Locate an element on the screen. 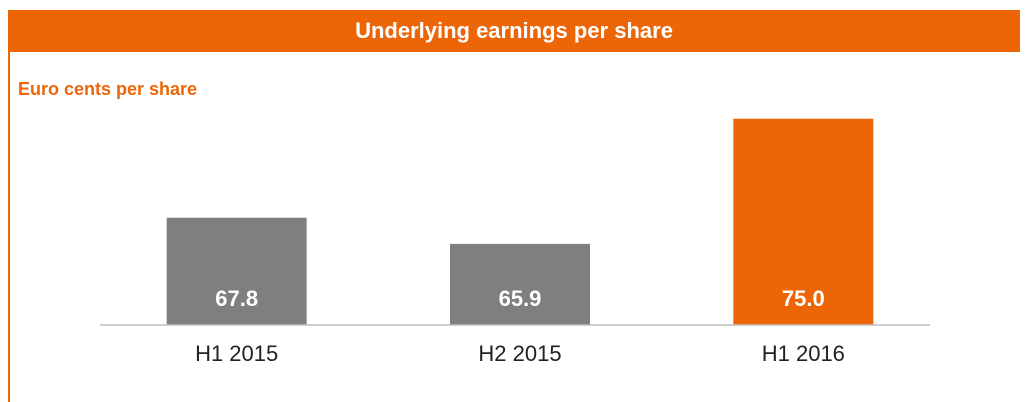 The image size is (1027, 402). y-axis-label: Euro cents per share is located at coordinates (107, 89).